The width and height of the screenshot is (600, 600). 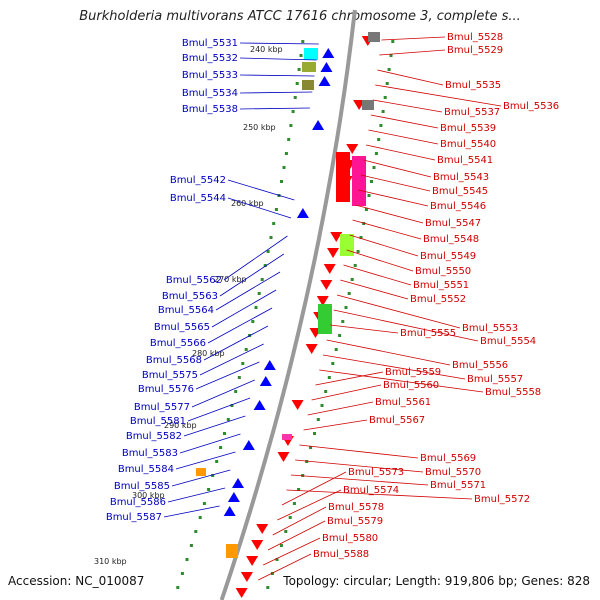 What do you see at coordinates (413, 372) in the screenshot?
I see `right-gene-label: Bmul_5559` at bounding box center [413, 372].